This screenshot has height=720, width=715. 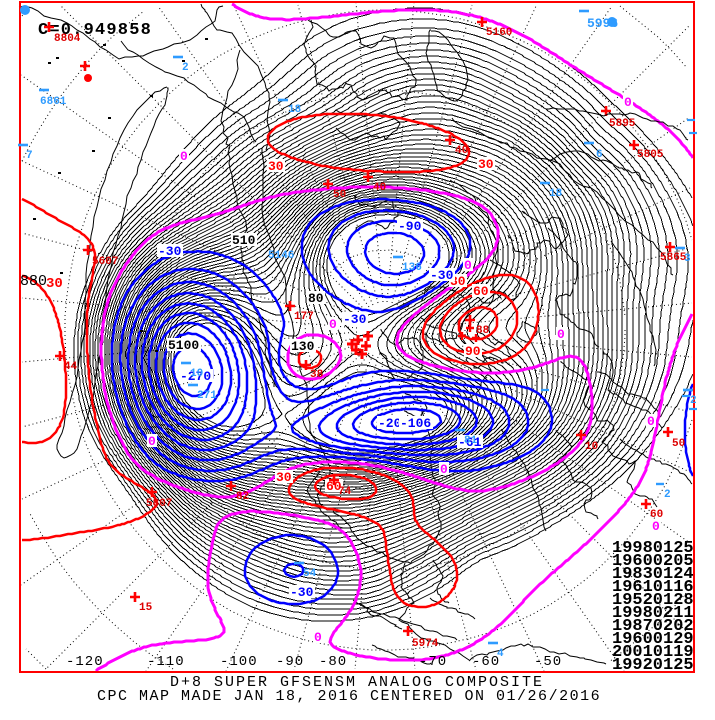 What do you see at coordinates (486, 662) in the screenshot?
I see `svg-text: -60` at bounding box center [486, 662].